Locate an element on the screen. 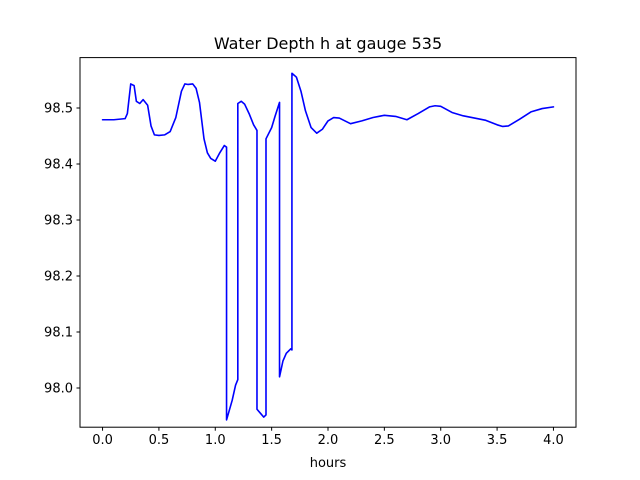  x-tick-label: 2.0 is located at coordinates (328, 440).